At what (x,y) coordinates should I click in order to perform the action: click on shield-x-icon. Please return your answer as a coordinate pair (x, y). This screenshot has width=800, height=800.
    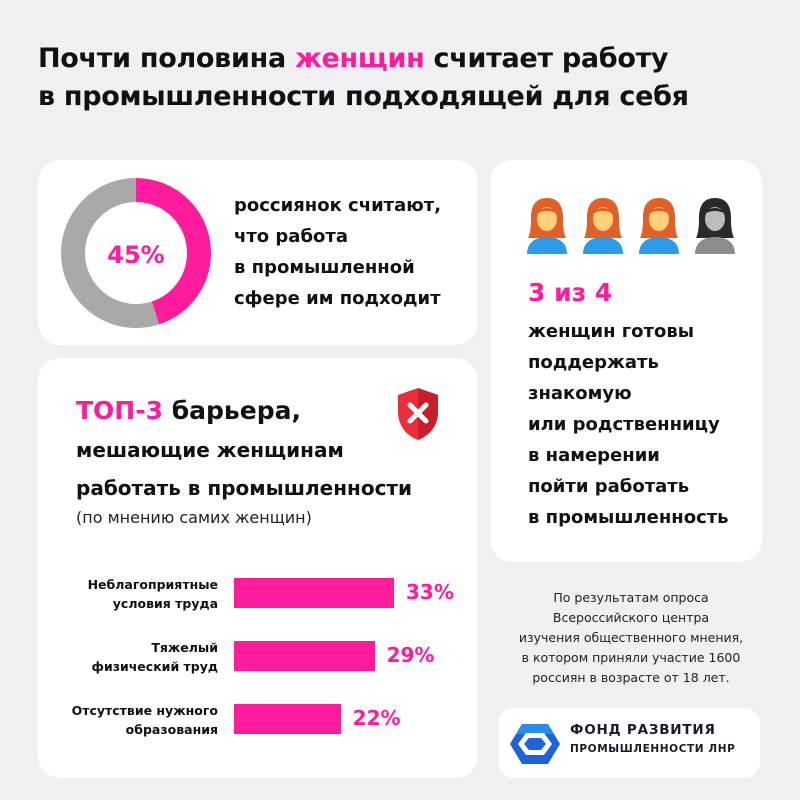
    Looking at the image, I should click on (418, 414).